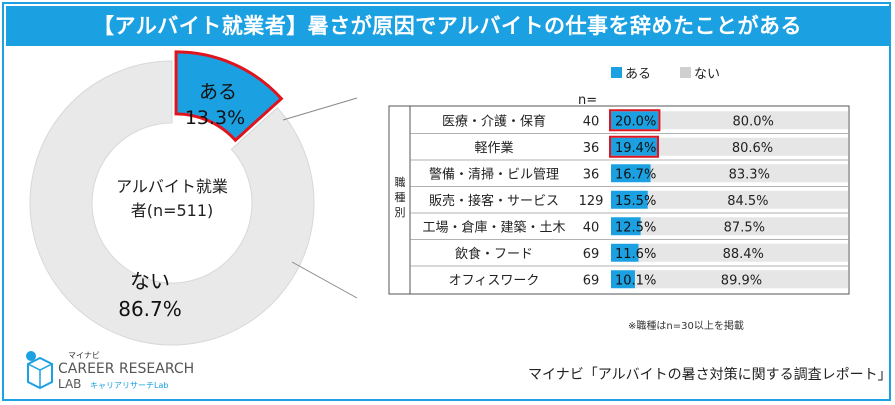  What do you see at coordinates (215, 118) in the screenshot?
I see `donut-yes-value: 13.3%` at bounding box center [215, 118].